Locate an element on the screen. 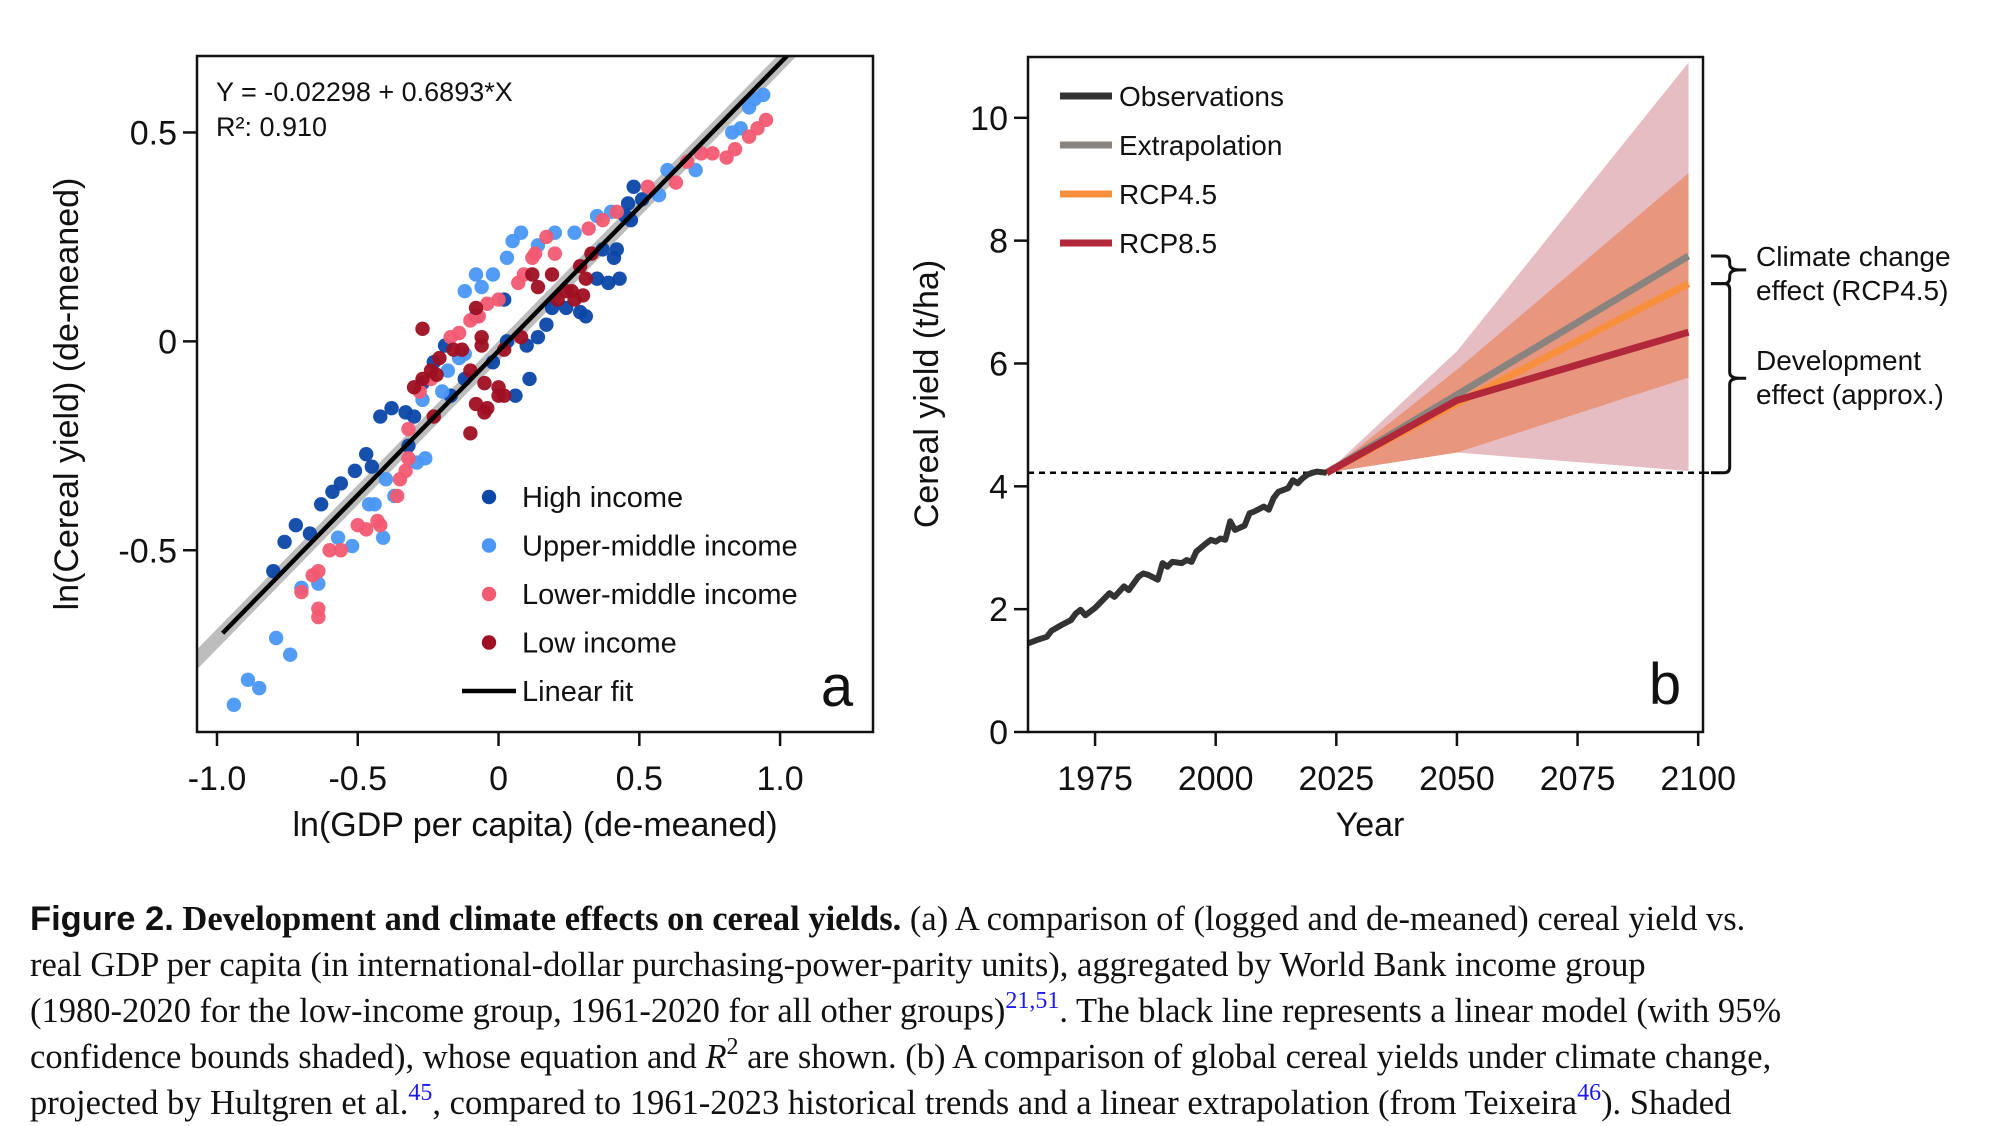 The image size is (2000, 1126). figure-label: Figure 2. is located at coordinates (102, 919).